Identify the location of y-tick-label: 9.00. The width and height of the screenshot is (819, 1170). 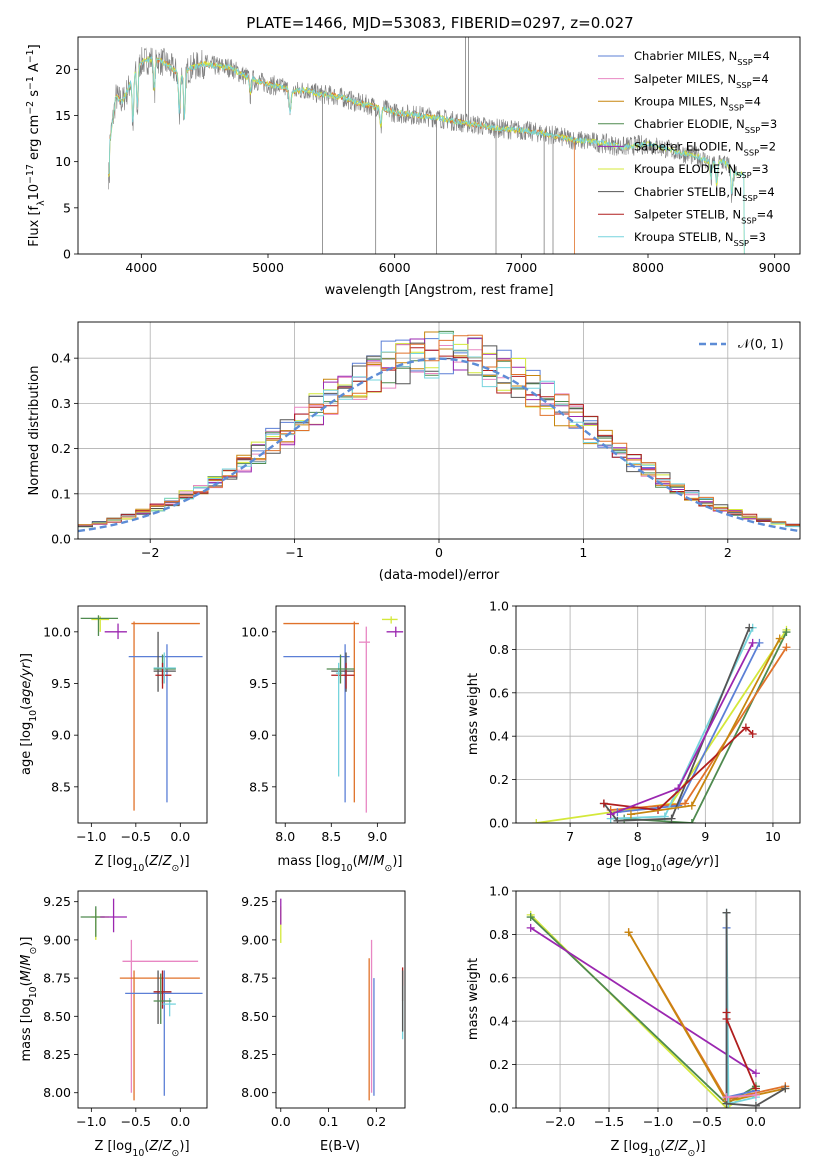
(255, 939).